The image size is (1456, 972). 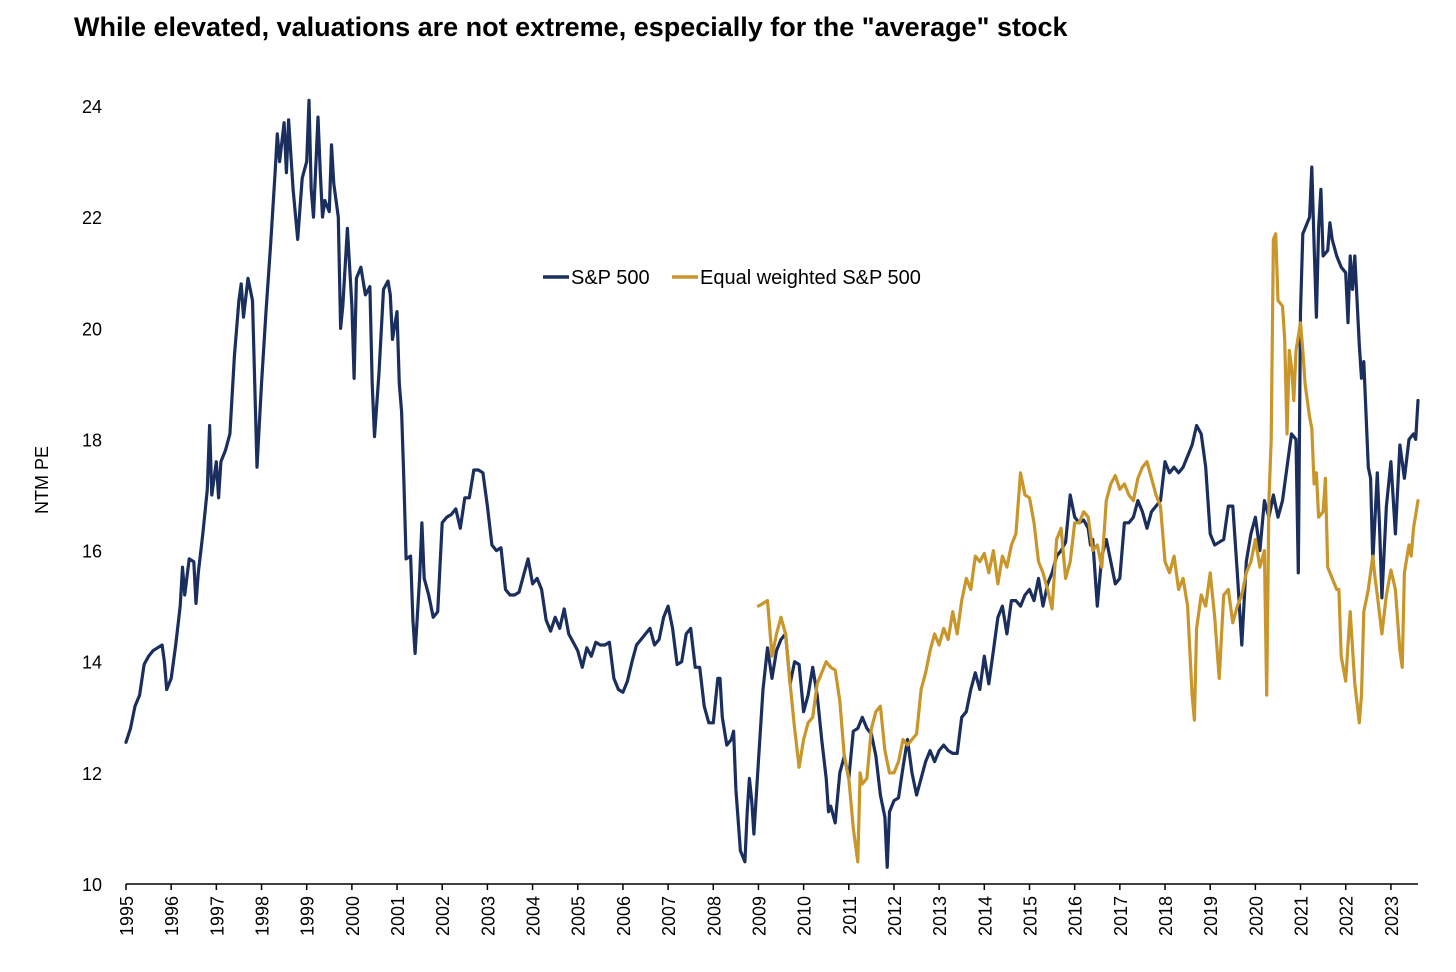 I want to click on x-tick-label: 2000, so click(x=353, y=916).